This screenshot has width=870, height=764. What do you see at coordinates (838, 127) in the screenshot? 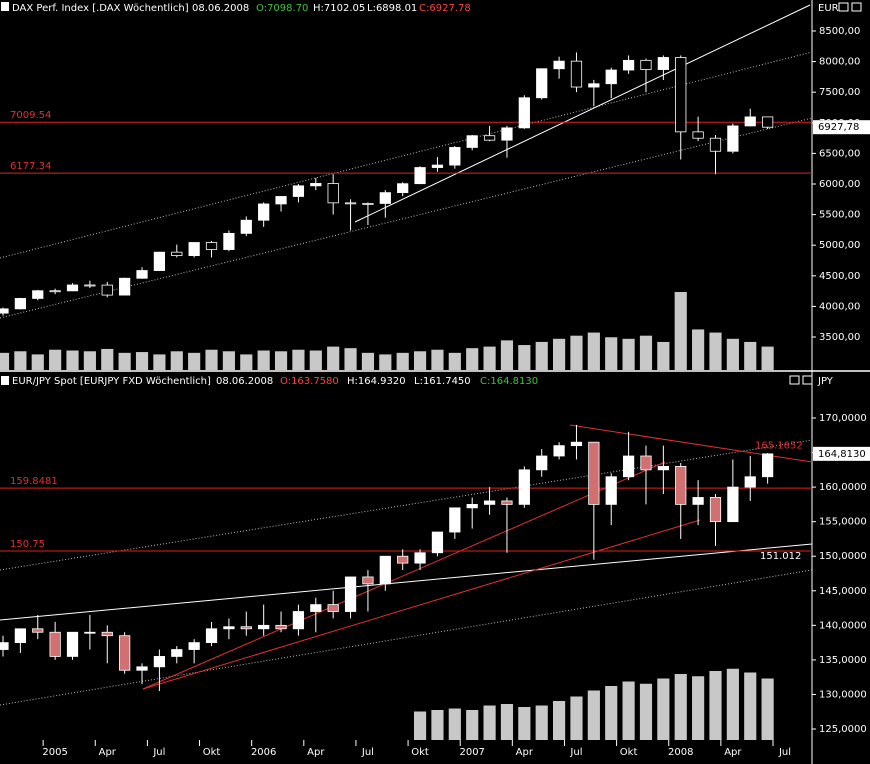
I see `last-price-label: 6927,78` at bounding box center [838, 127].